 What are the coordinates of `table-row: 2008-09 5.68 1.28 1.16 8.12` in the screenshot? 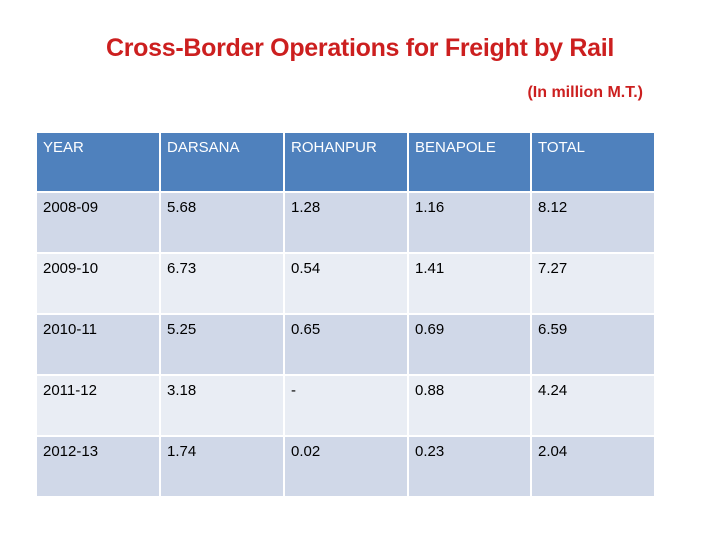 It's located at (345, 223).